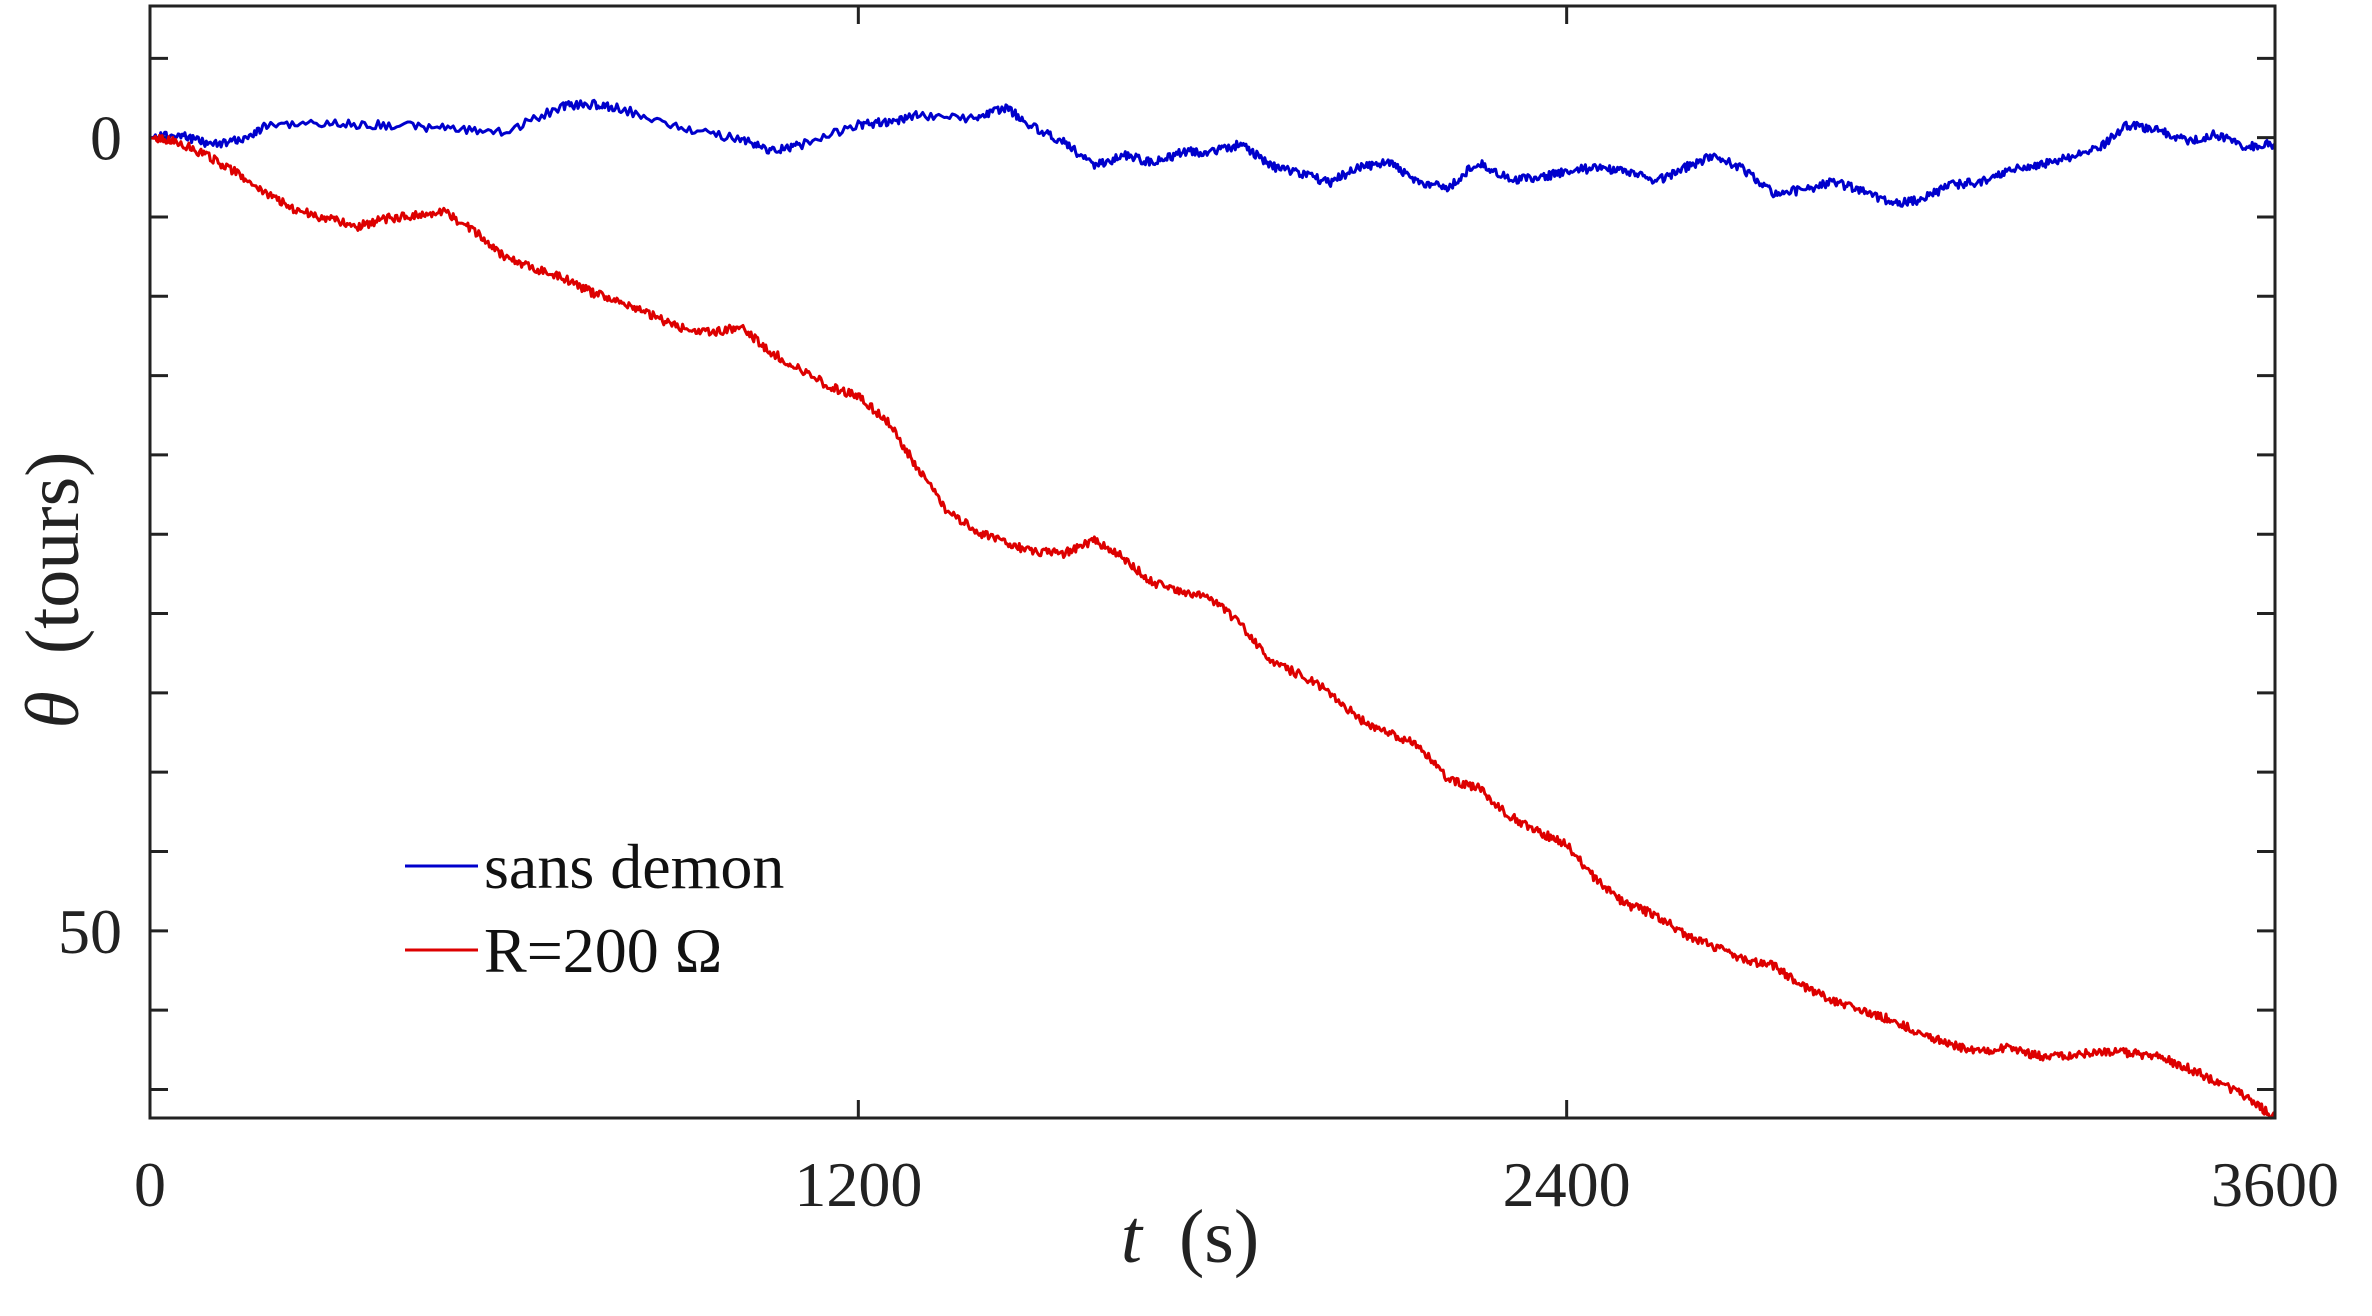 The width and height of the screenshot is (2372, 1316). Describe the element at coordinates (90, 931) in the screenshot. I see `y-tick-label-11: 50` at that location.